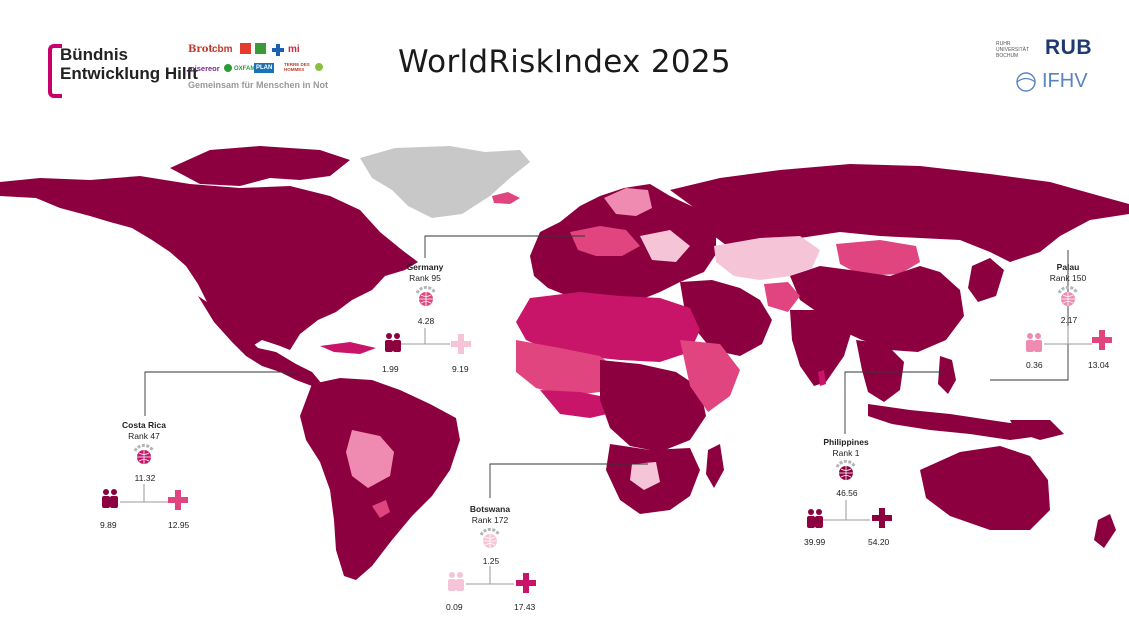 The width and height of the screenshot is (1129, 635). Describe the element at coordinates (179, 525) in the screenshot. I see `costa-rica-vulnerability-value: 12.95` at that location.